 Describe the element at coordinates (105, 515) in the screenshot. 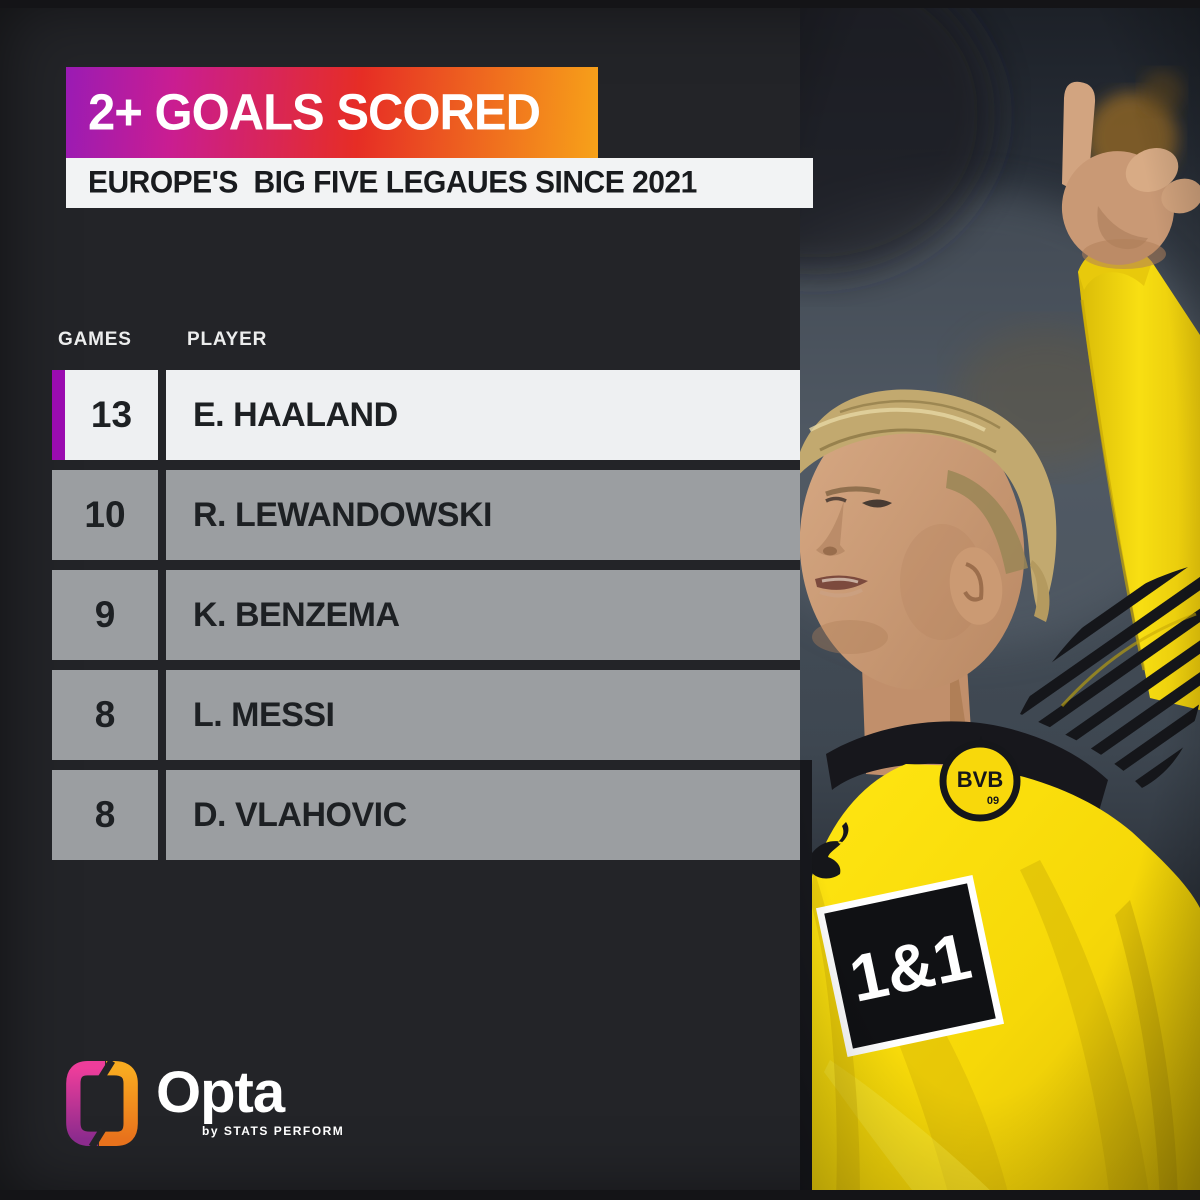

I see `games-value: 10` at that location.